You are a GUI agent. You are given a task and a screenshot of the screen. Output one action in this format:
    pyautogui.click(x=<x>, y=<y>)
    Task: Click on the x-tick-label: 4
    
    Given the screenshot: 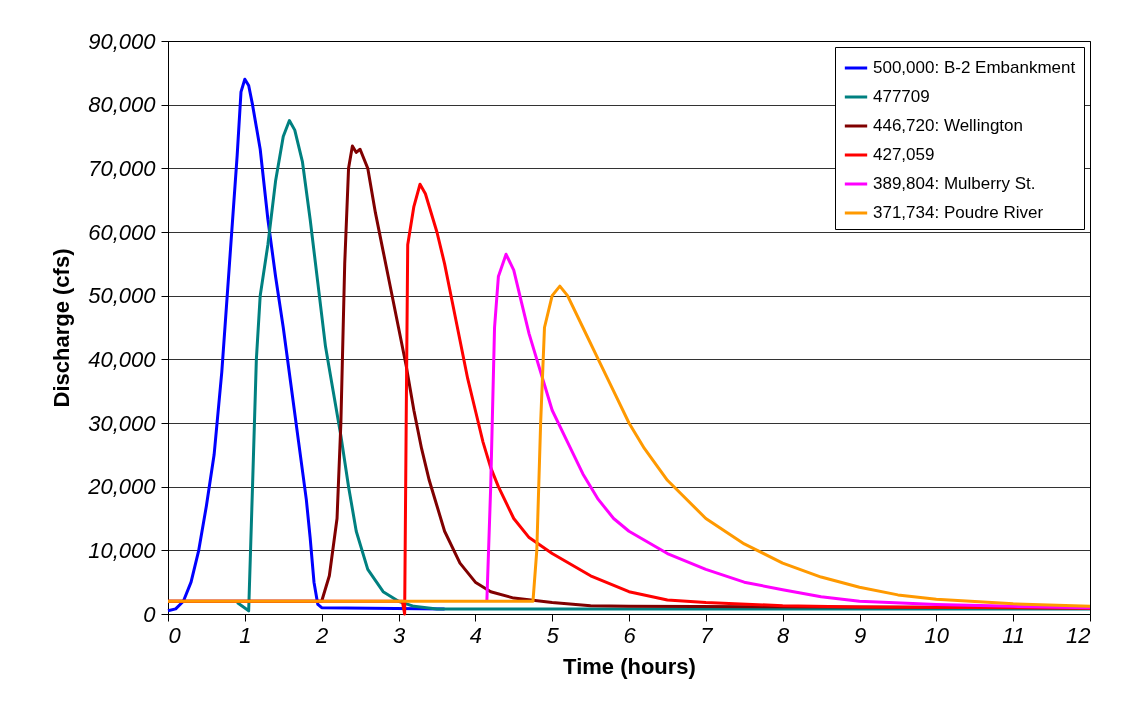 What is the action you would take?
    pyautogui.click(x=475, y=635)
    